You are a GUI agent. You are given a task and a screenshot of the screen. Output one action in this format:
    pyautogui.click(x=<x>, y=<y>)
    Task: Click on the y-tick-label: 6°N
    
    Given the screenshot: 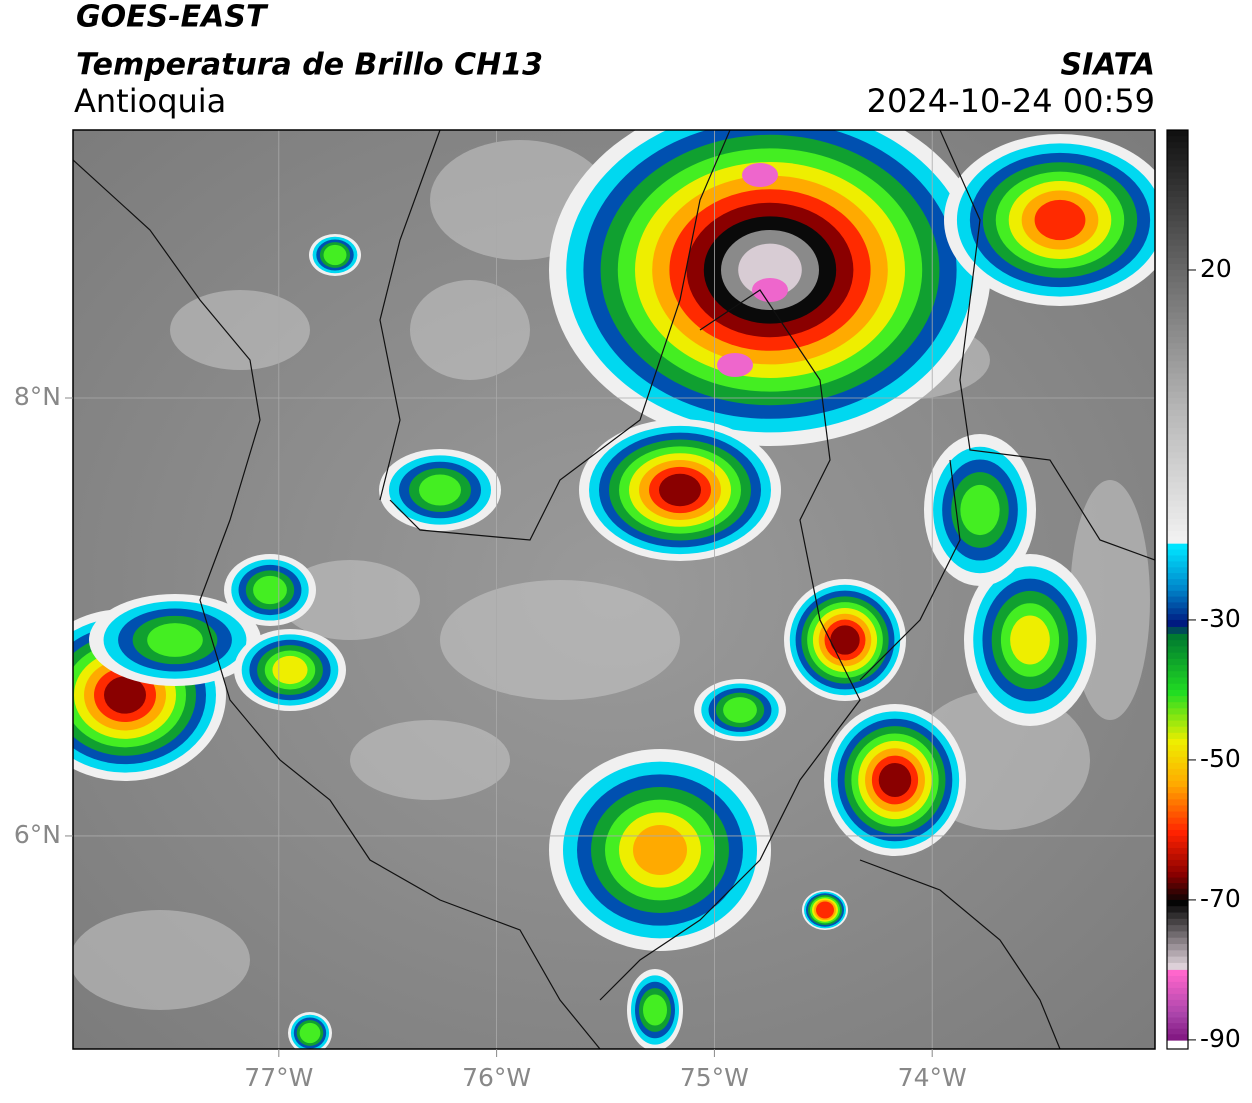 What is the action you would take?
    pyautogui.click(x=37, y=834)
    